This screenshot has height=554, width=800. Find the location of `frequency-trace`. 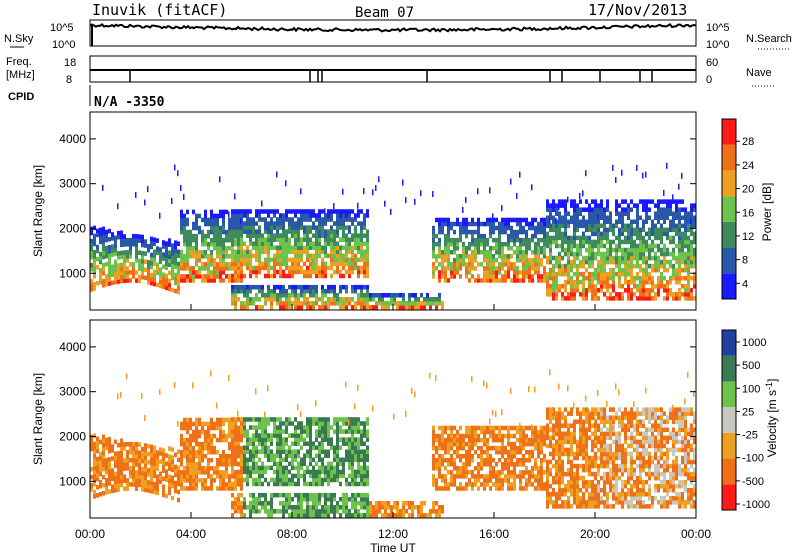

frequency-trace is located at coordinates (393, 75).